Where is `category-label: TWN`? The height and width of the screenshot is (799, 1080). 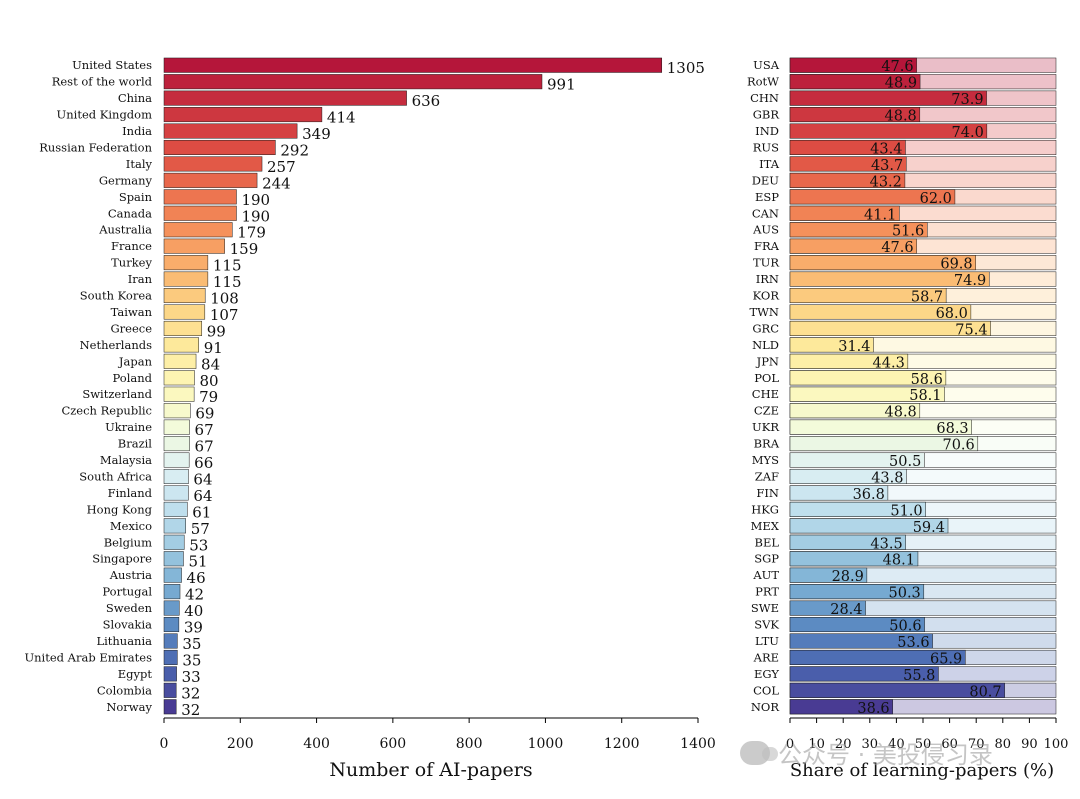
category-label: TWN is located at coordinates (764, 312).